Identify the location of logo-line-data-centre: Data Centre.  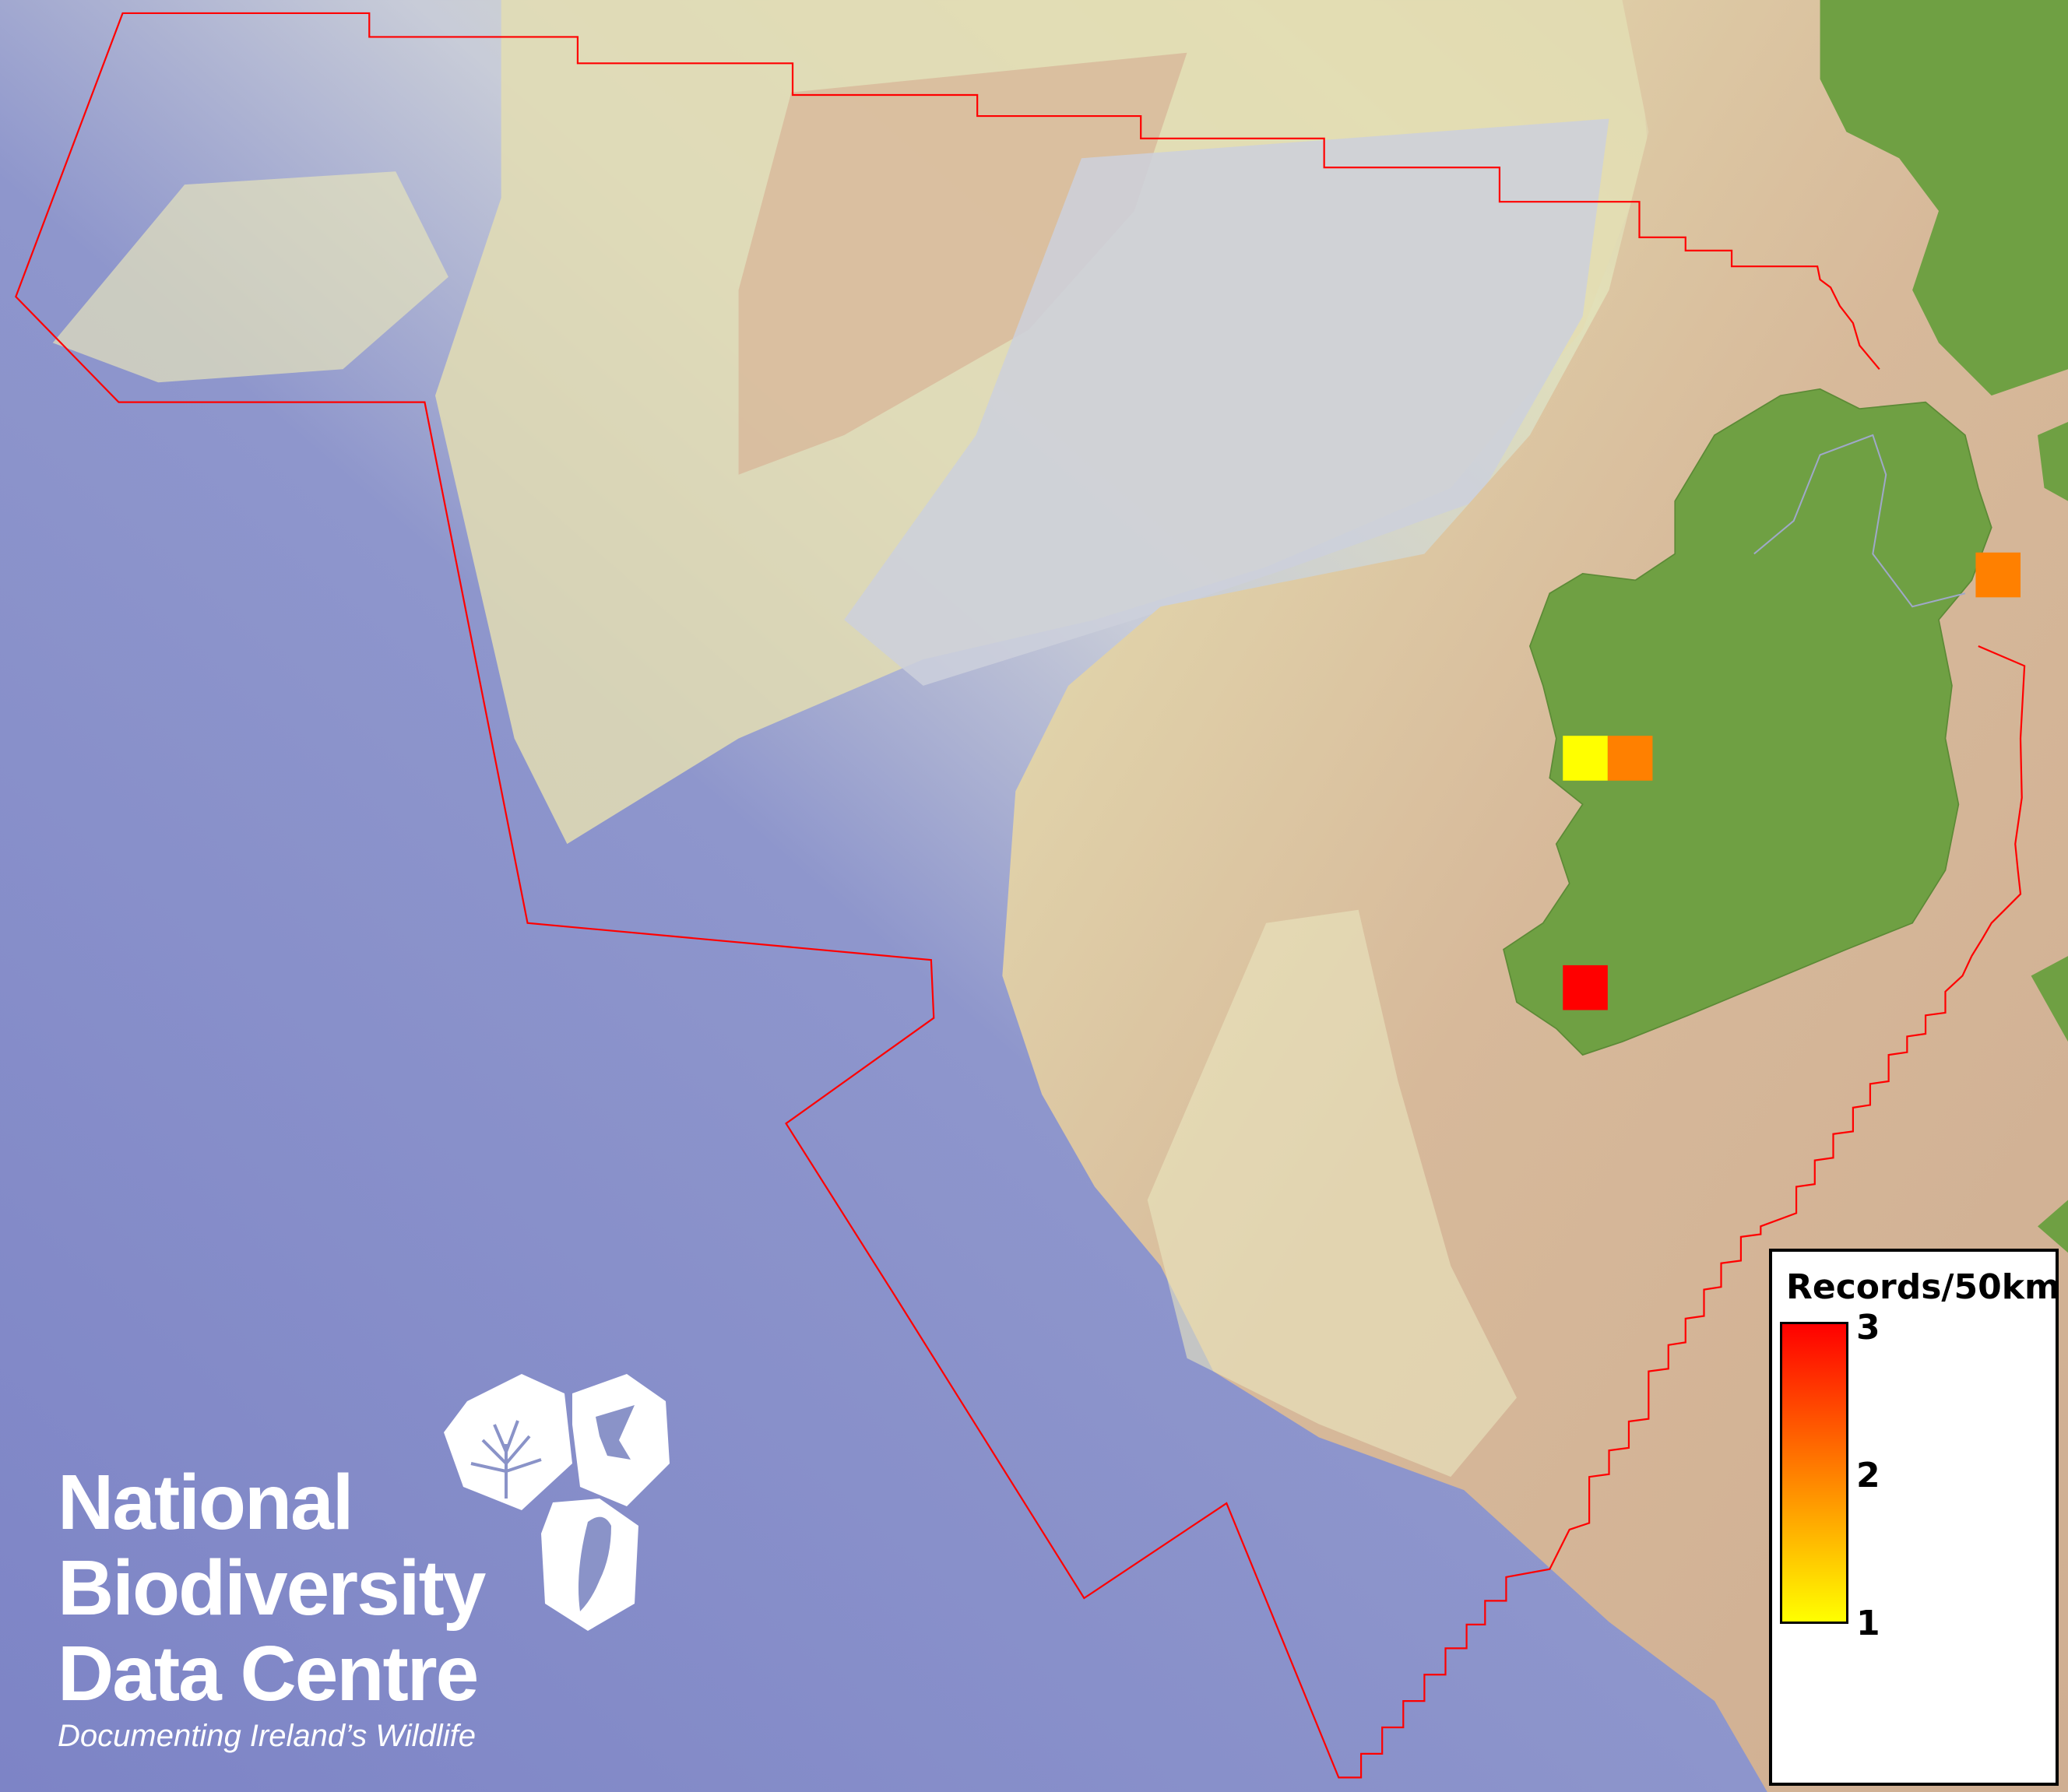
(268, 1673).